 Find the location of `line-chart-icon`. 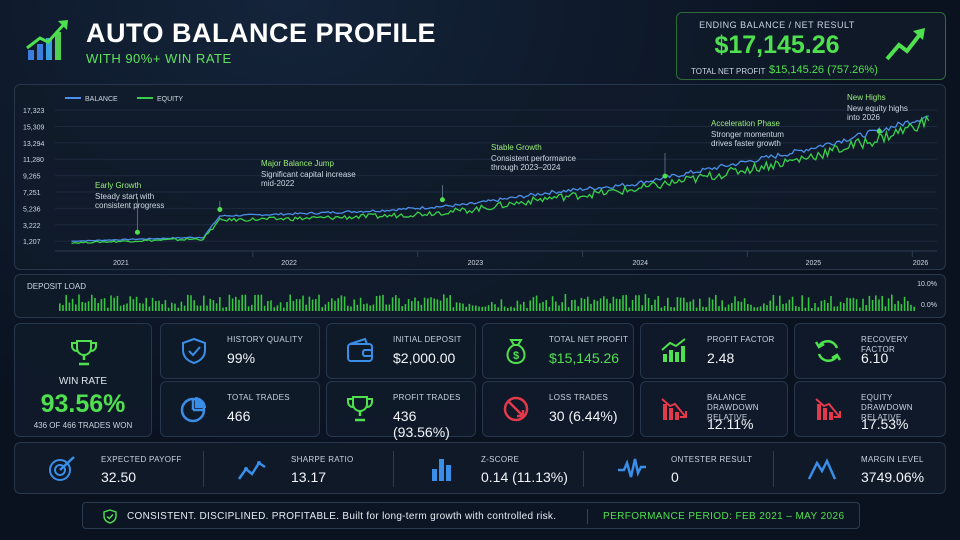

line-chart-icon is located at coordinates (251, 470).